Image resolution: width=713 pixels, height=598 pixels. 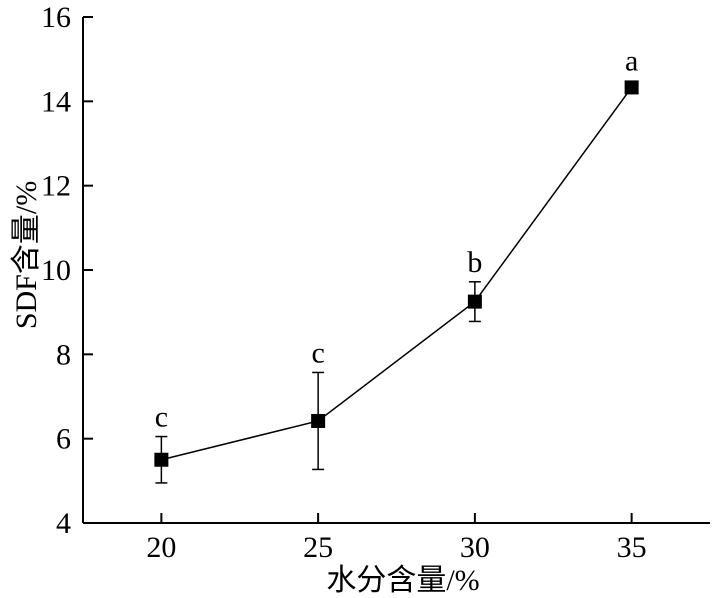 I want to click on x-tick-label: 30, so click(x=475, y=547).